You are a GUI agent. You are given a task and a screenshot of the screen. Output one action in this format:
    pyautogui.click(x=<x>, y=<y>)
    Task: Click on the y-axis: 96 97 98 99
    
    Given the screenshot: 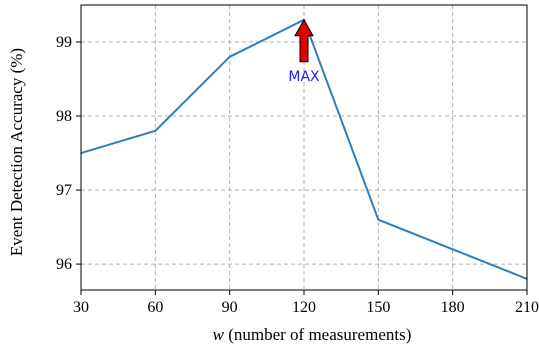 What is the action you would take?
    pyautogui.click(x=68, y=153)
    